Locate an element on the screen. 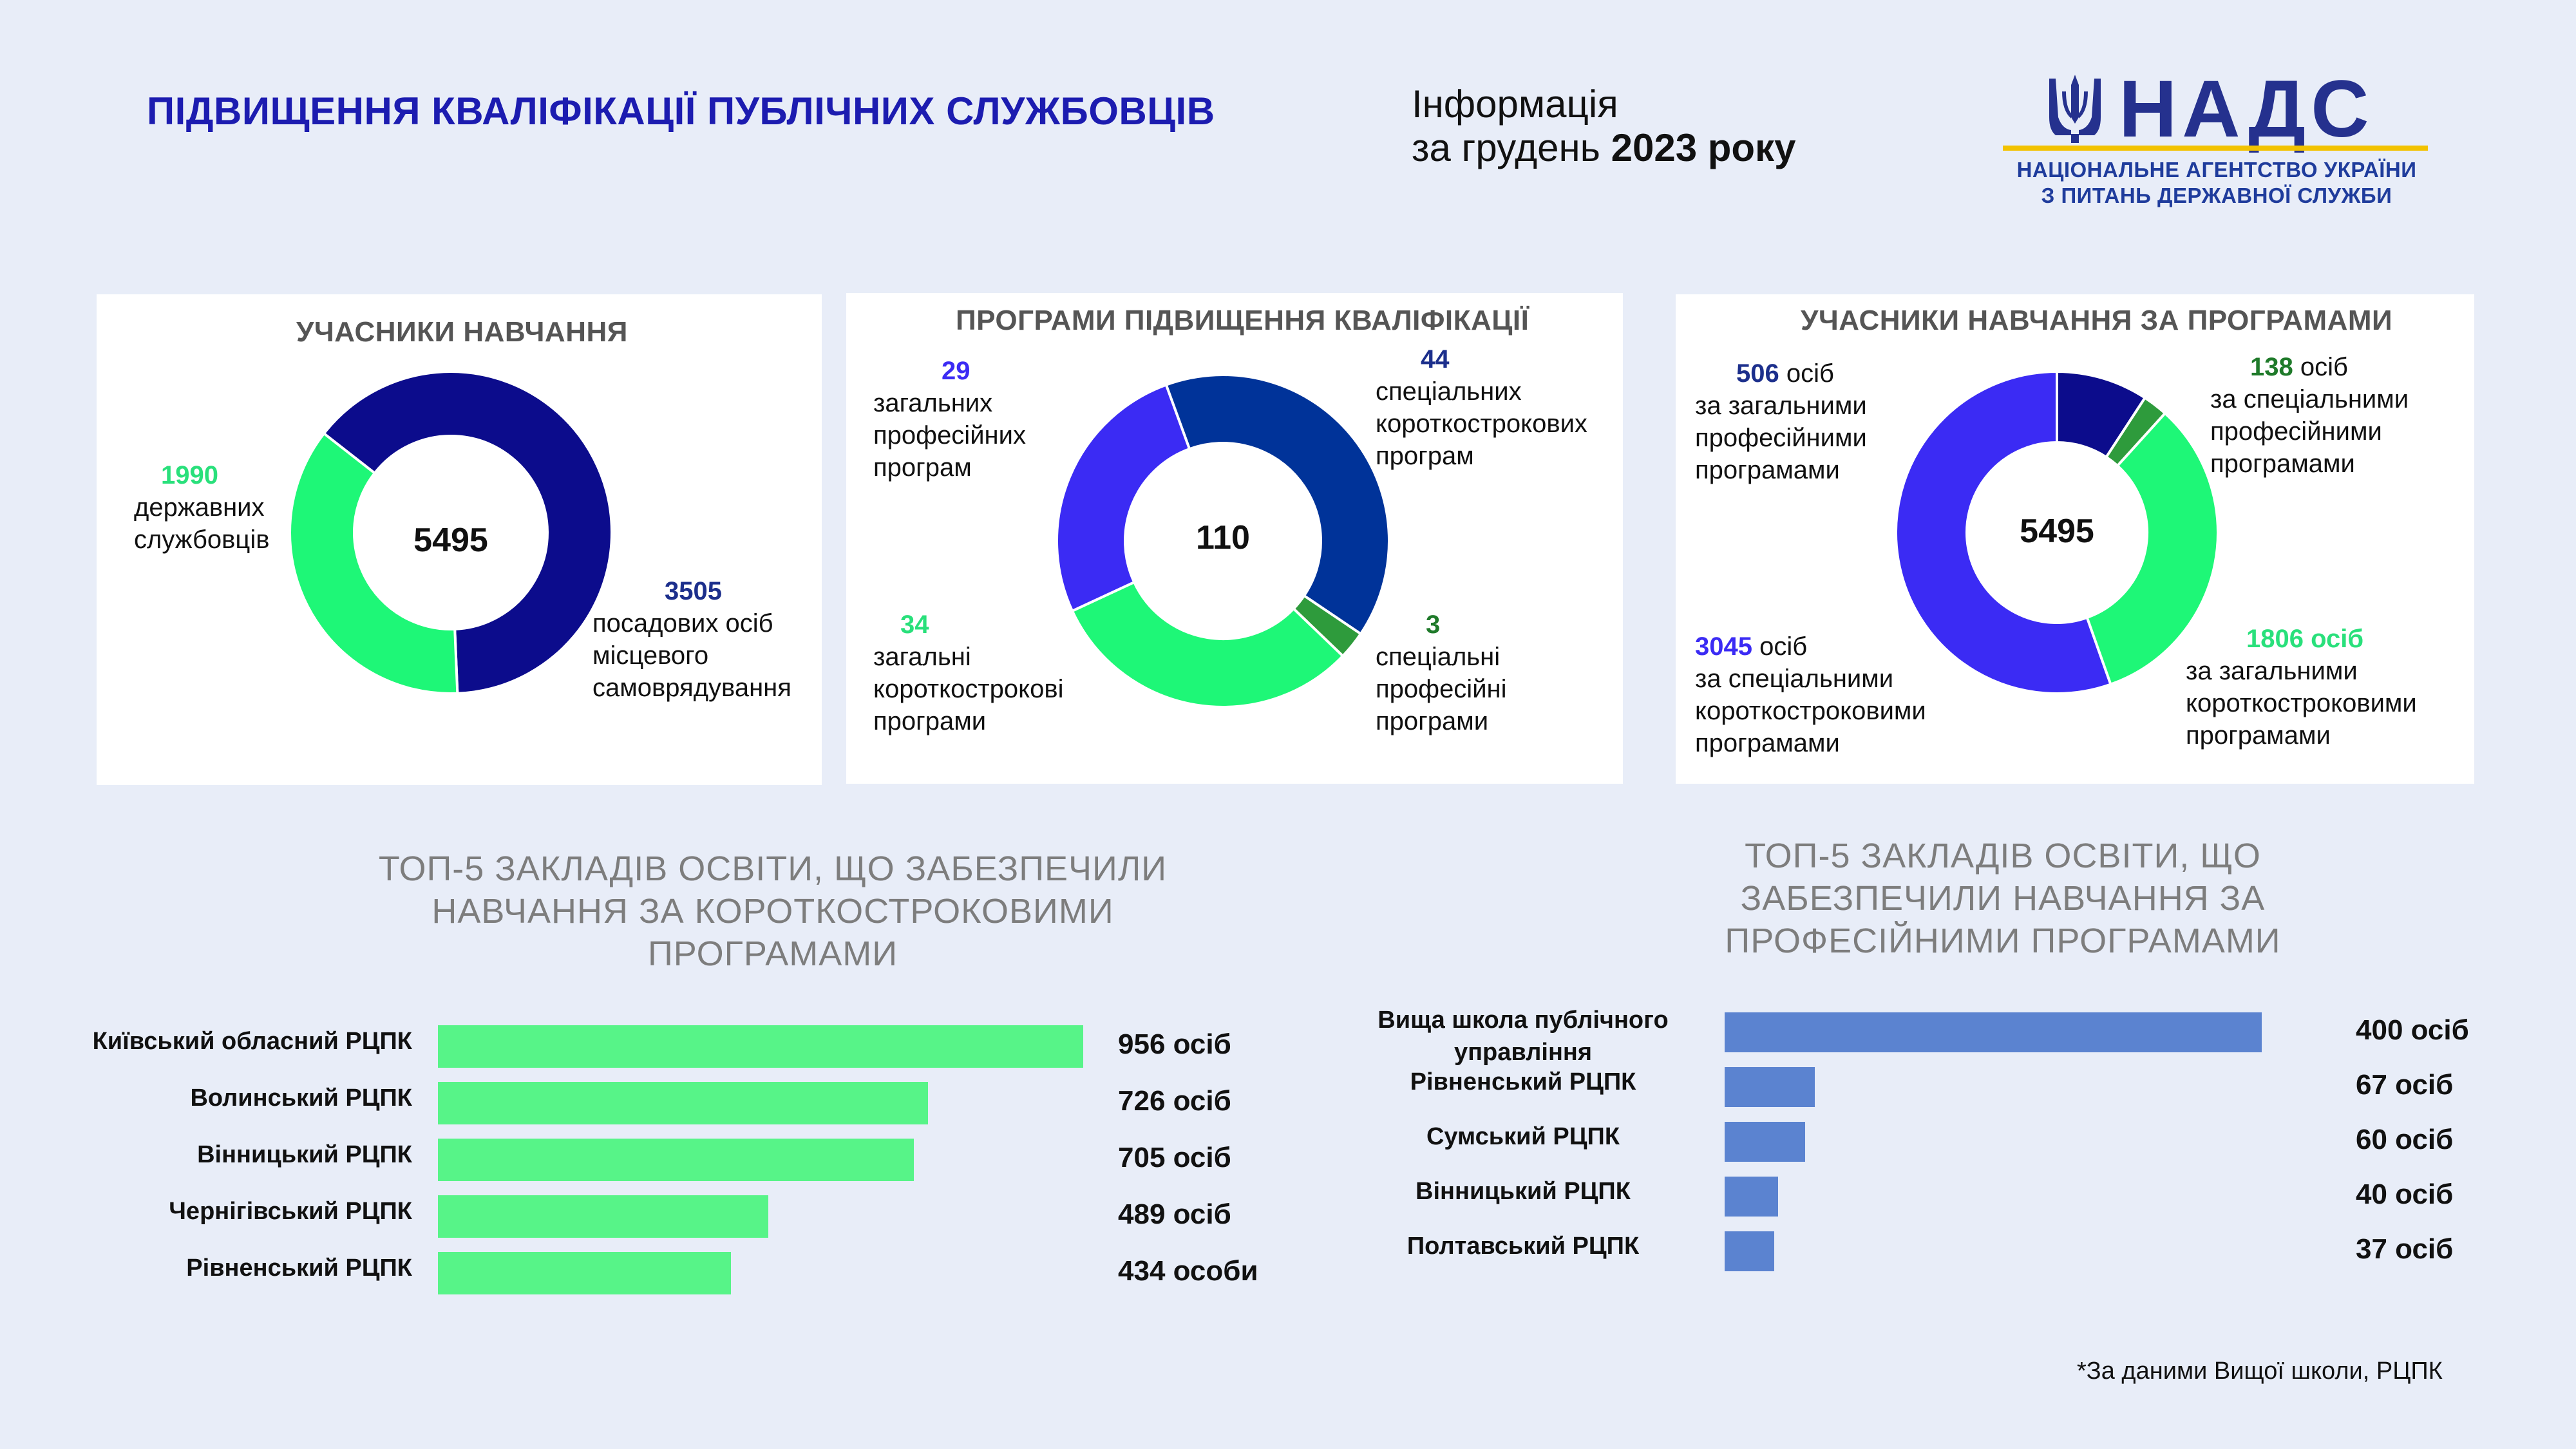 The width and height of the screenshot is (2576, 1449). bar-category-line: Чернігівський РЦПК is located at coordinates (290, 1211).